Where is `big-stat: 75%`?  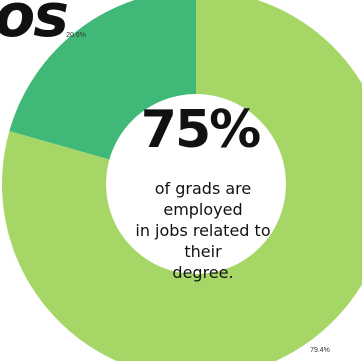 big-stat: 75% is located at coordinates (200, 130).